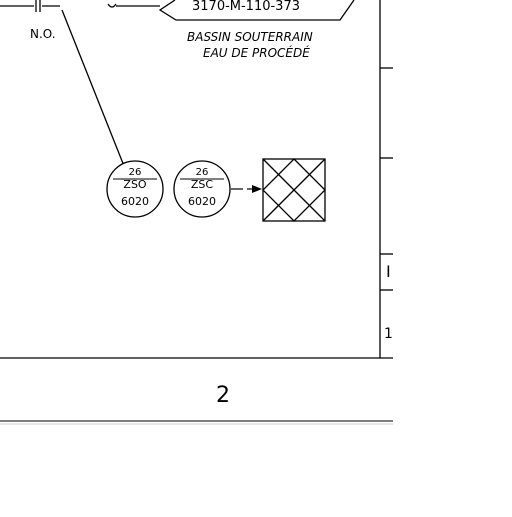 The image size is (512, 517). What do you see at coordinates (223, 395) in the screenshot?
I see `zone-number: 2` at bounding box center [223, 395].